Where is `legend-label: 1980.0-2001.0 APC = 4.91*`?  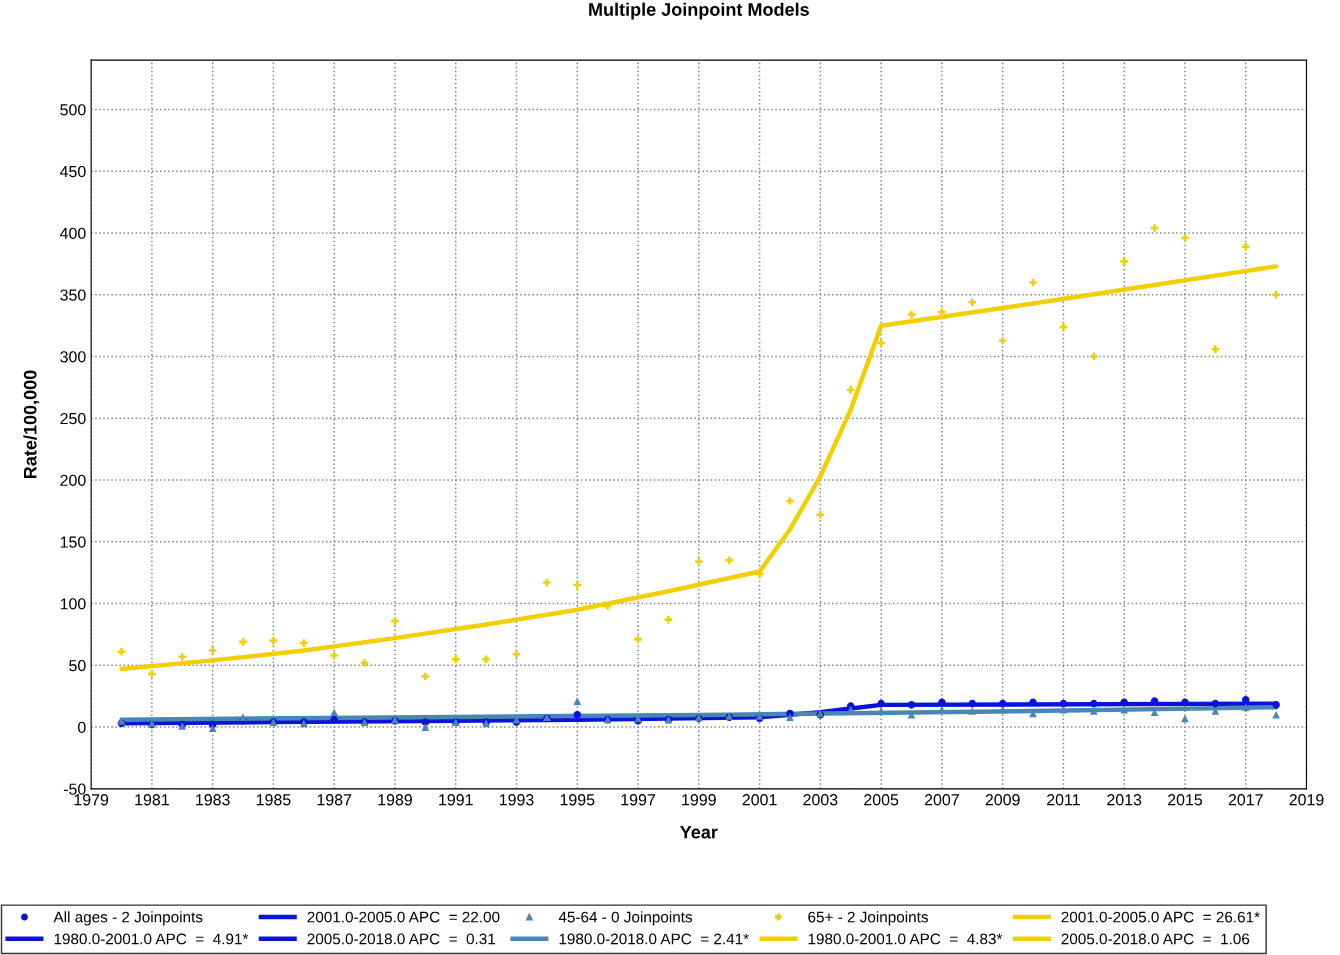
legend-label: 1980.0-2001.0 APC = 4.91* is located at coordinates (151, 939).